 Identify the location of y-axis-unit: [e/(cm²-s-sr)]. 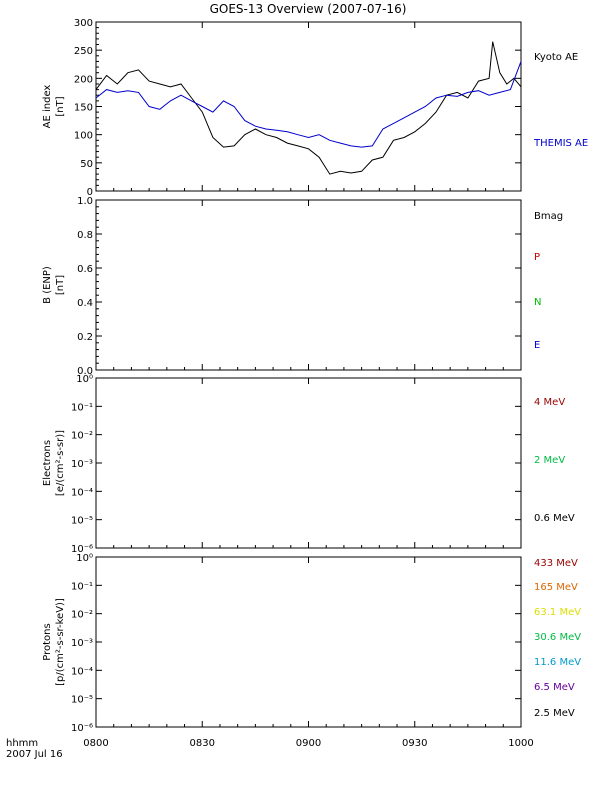
(60, 463).